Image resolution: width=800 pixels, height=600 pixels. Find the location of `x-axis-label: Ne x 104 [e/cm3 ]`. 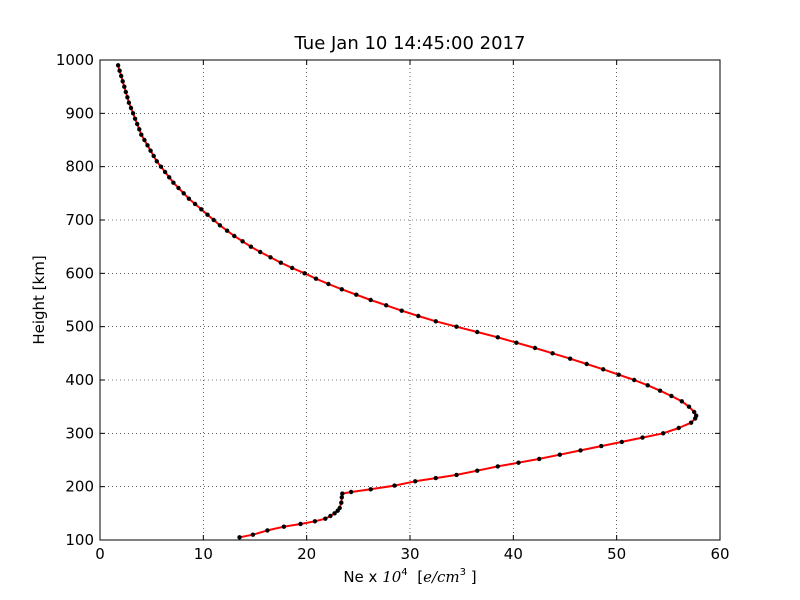

x-axis-label: Ne x 104 [e/cm3 ] is located at coordinates (409, 576).